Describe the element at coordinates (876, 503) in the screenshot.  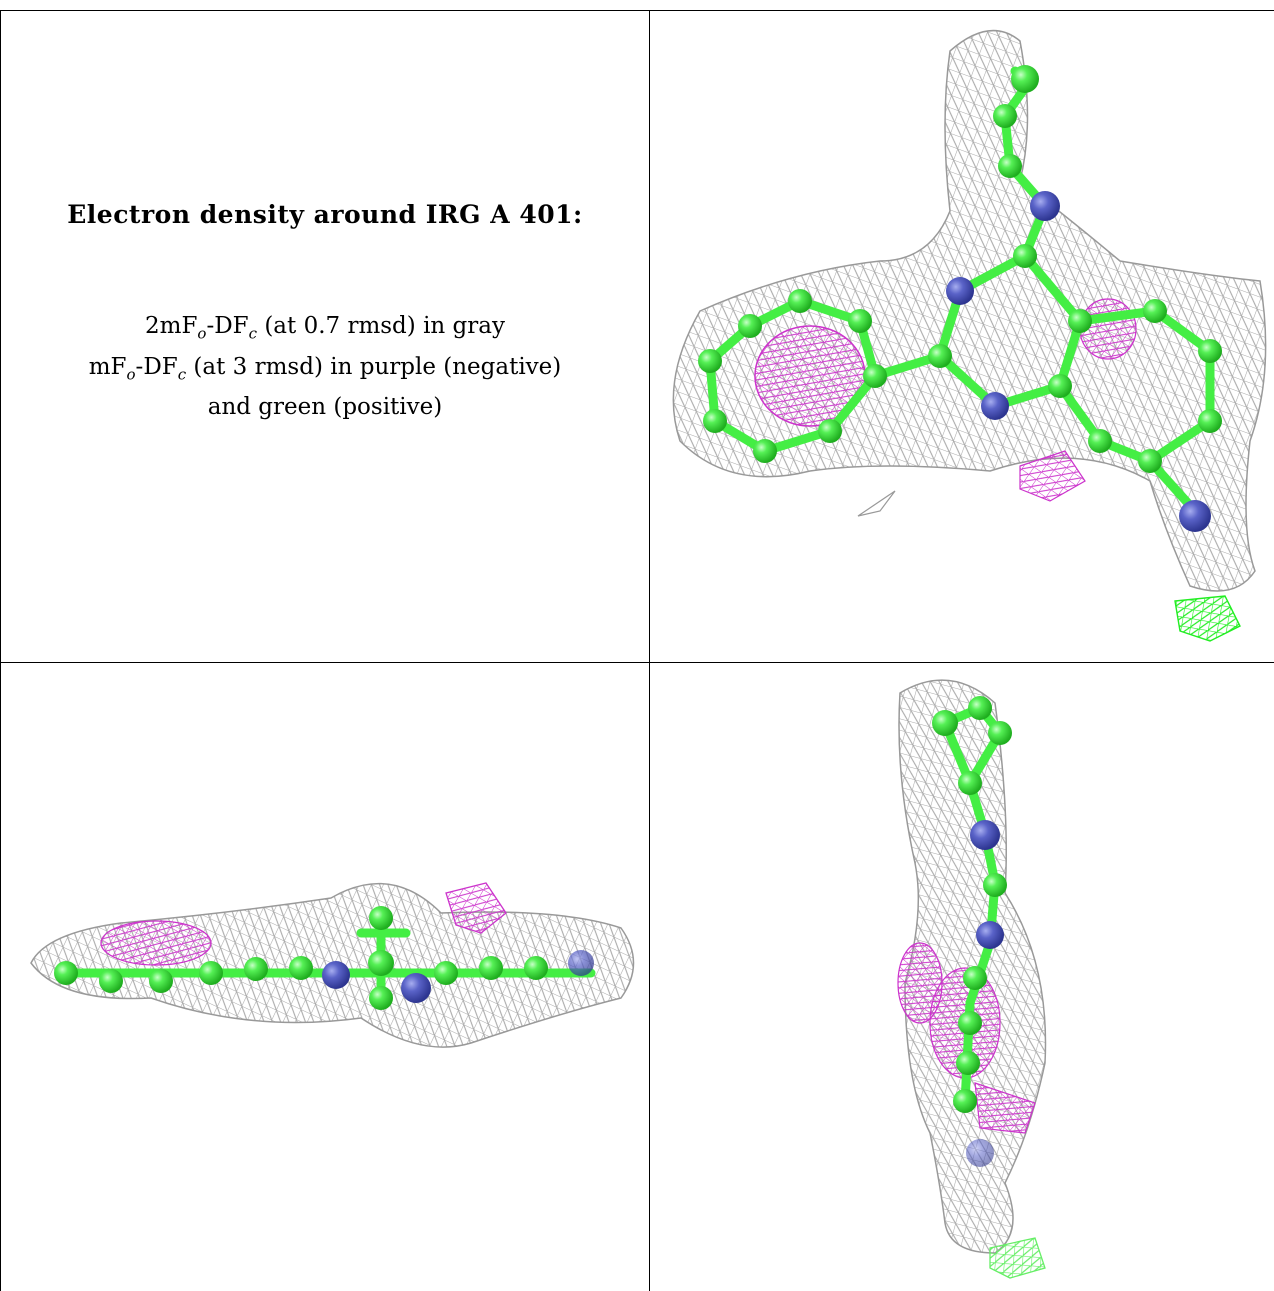
I see `stray-mesh-fragment` at that location.